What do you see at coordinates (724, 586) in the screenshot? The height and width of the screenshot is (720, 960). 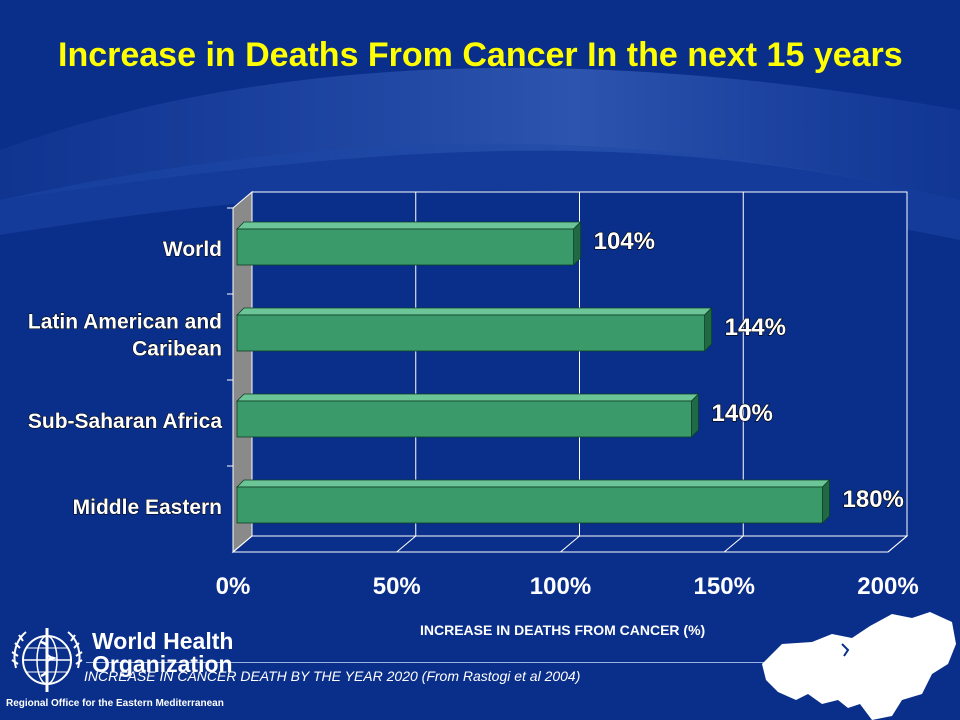 I see `x-tick-label: 150%` at bounding box center [724, 586].